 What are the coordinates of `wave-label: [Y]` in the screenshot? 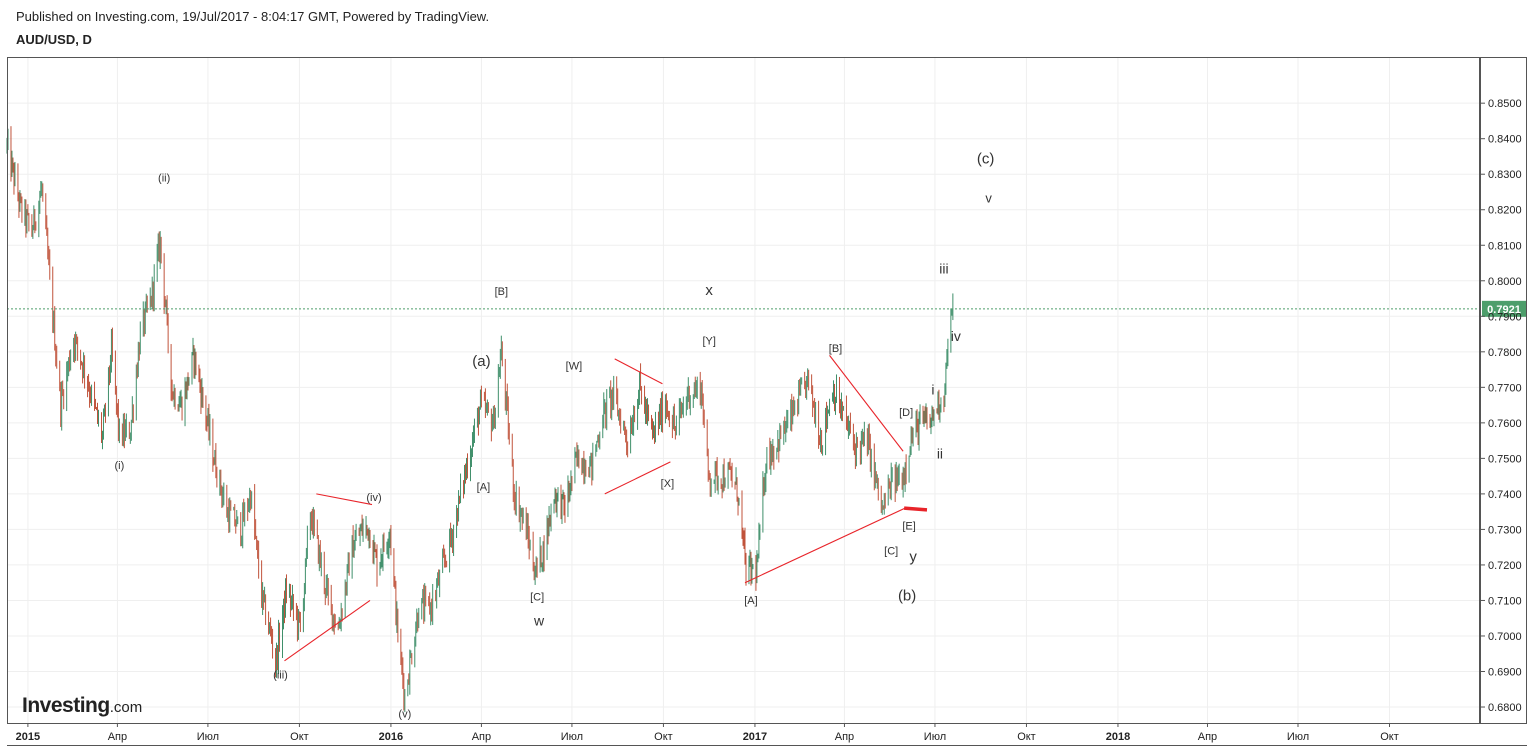 It's located at (708, 342).